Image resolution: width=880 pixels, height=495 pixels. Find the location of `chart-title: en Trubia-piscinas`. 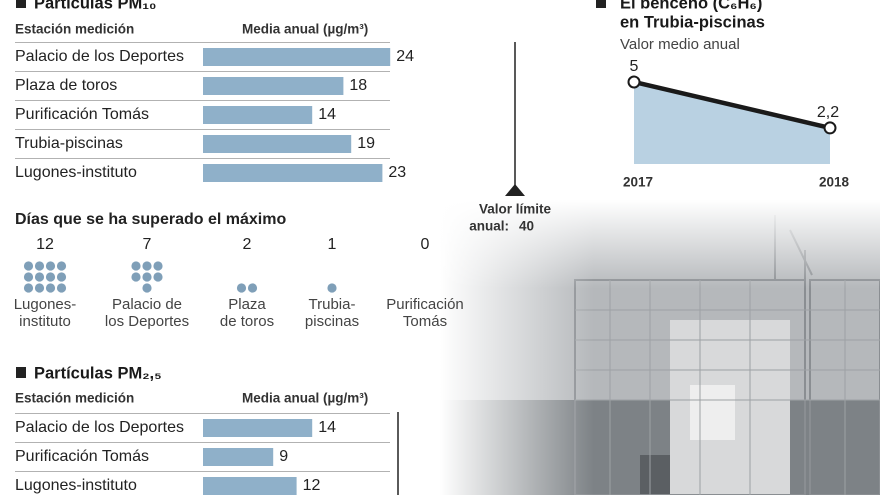

chart-title: en Trubia-piscinas is located at coordinates (692, 22).